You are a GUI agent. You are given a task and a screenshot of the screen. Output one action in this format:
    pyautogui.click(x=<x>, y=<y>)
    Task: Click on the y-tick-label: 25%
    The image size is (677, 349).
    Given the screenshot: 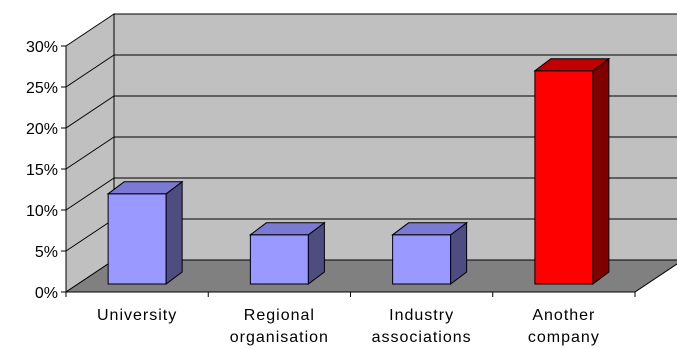 What is the action you would take?
    pyautogui.click(x=42, y=88)
    